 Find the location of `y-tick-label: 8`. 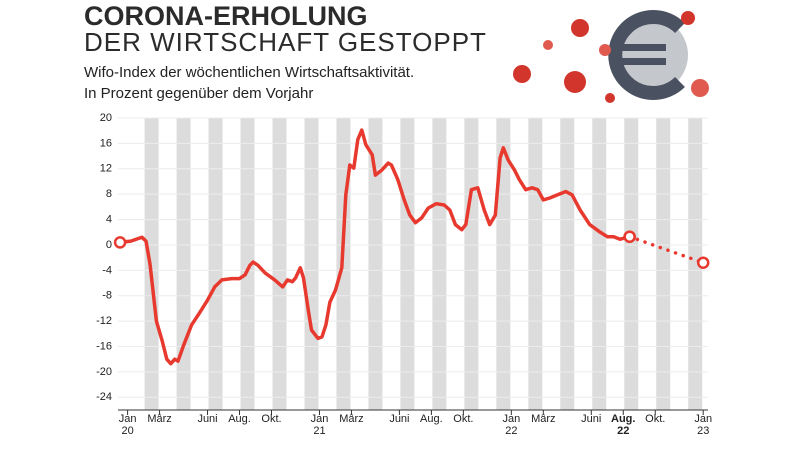

y-tick-label: 8 is located at coordinates (109, 194).